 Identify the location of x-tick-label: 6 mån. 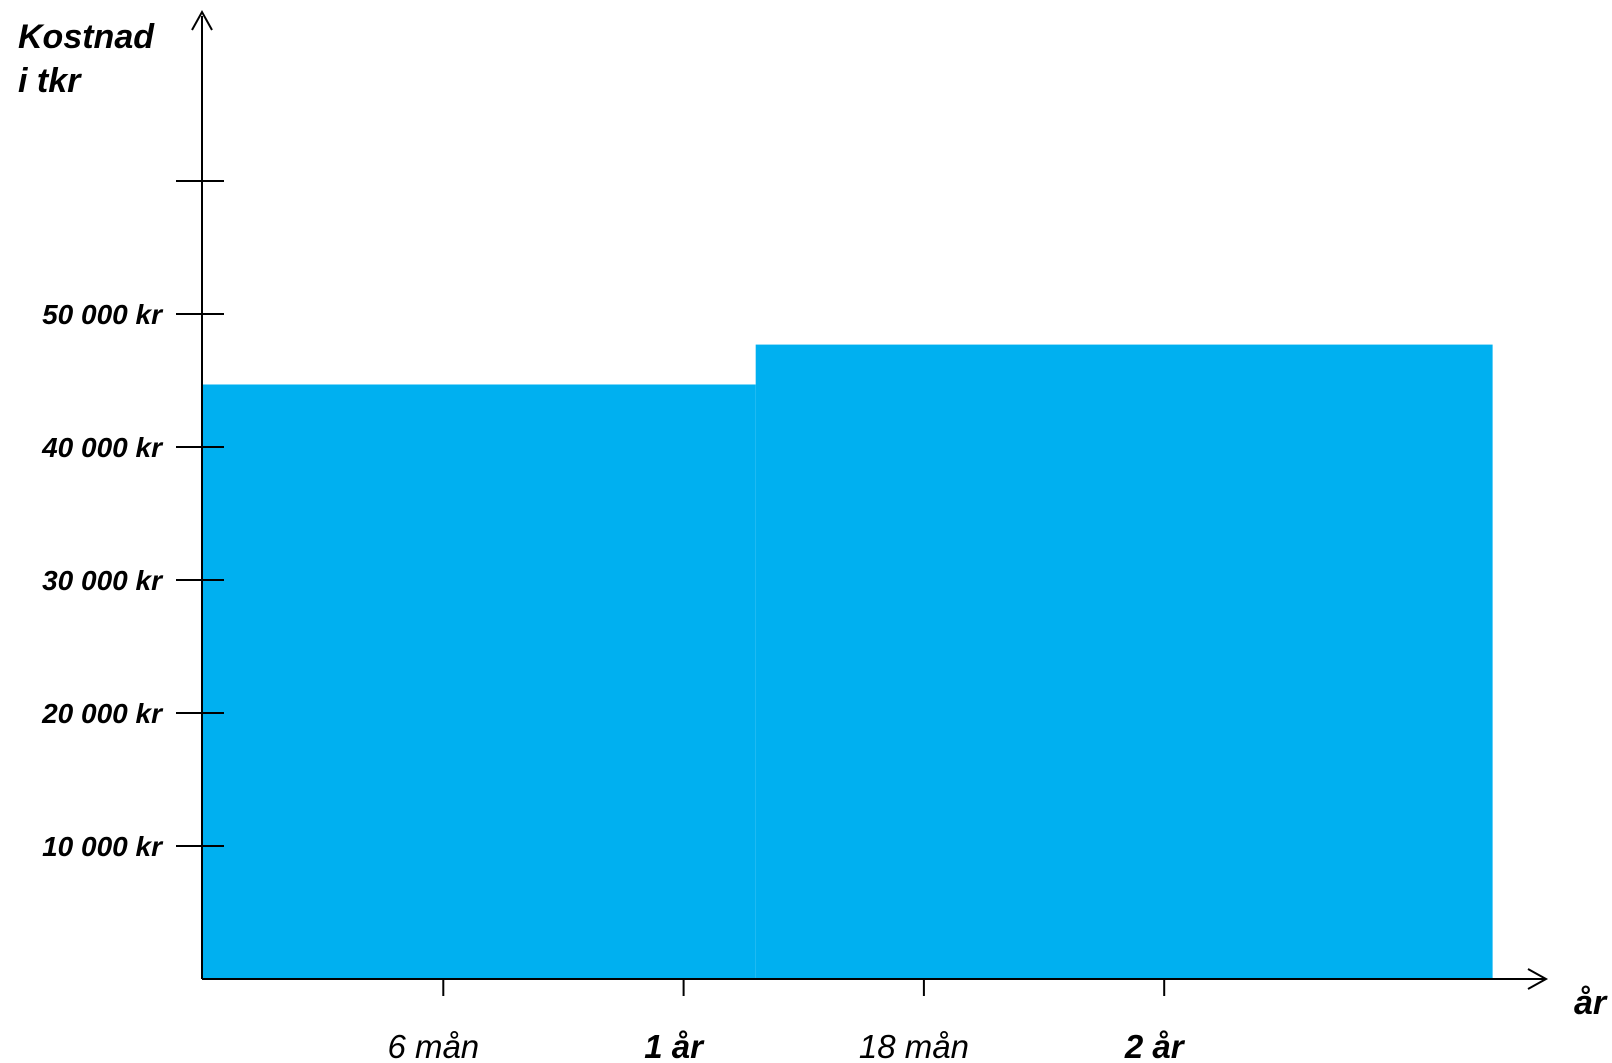
(433, 1045).